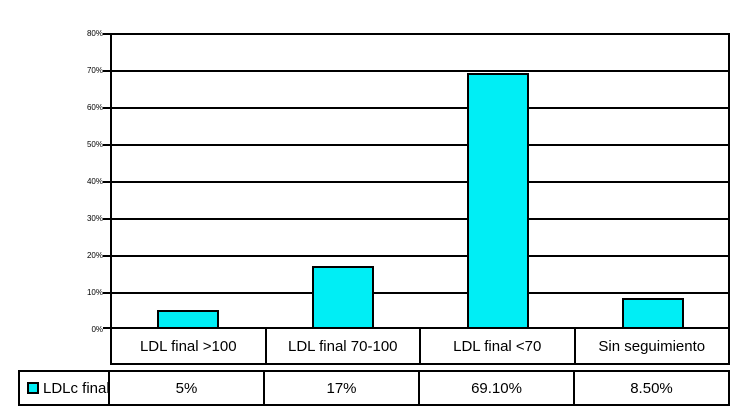 This screenshot has width=750, height=415. I want to click on y-tick-label: 40%, so click(94, 181).